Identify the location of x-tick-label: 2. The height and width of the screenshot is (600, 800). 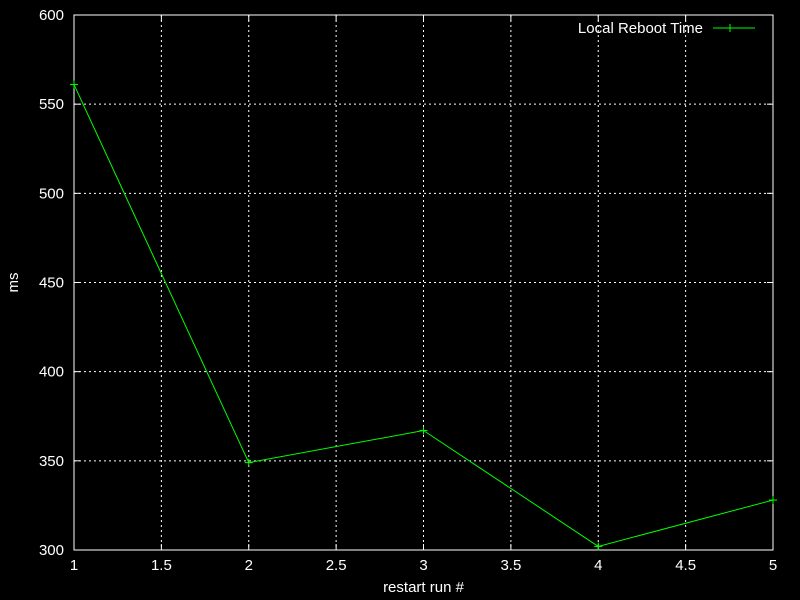
(249, 565).